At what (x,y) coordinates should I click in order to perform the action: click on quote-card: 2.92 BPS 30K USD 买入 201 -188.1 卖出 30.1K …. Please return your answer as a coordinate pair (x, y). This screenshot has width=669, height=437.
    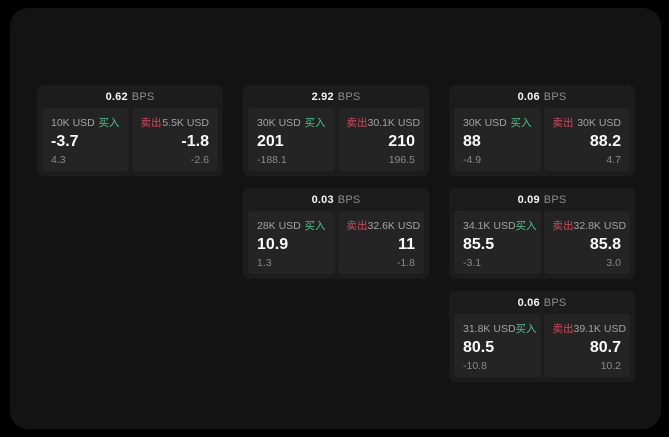
    Looking at the image, I should click on (336, 130).